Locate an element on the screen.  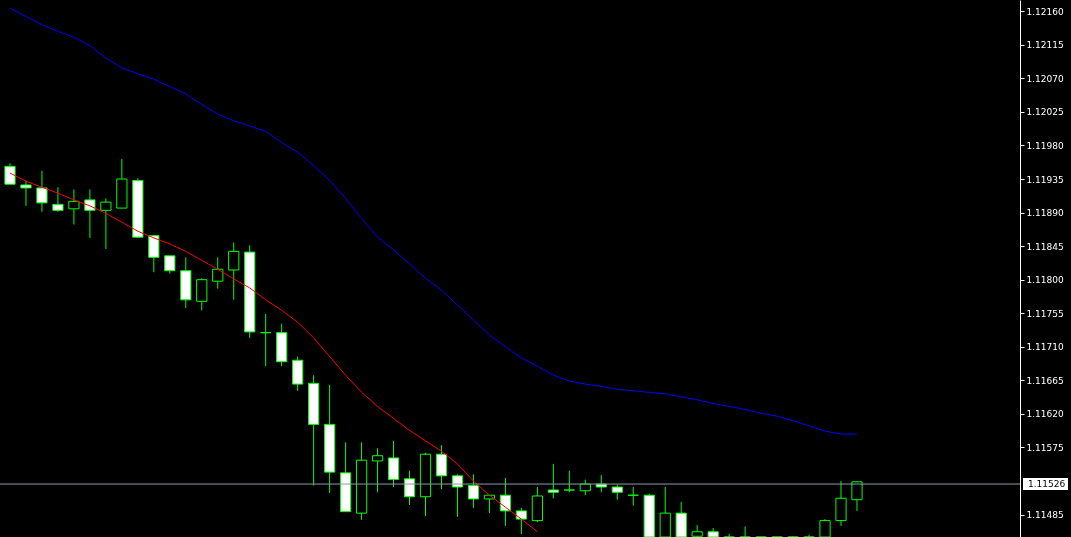
y-tick-label: 1.12160 is located at coordinates (1045, 11).